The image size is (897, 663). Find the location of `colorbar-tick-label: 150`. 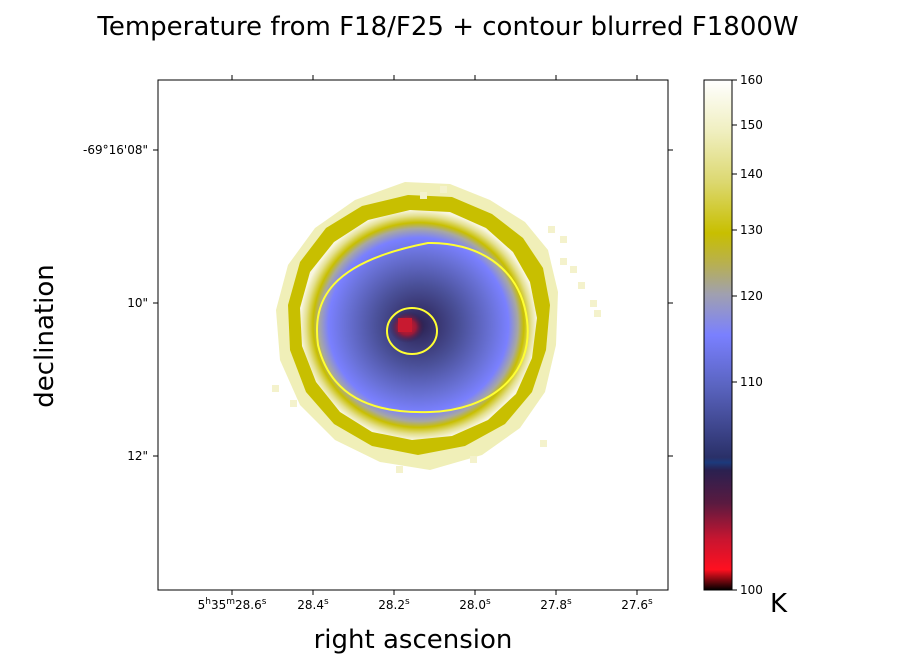

colorbar-tick-label: 150 is located at coordinates (751, 125).